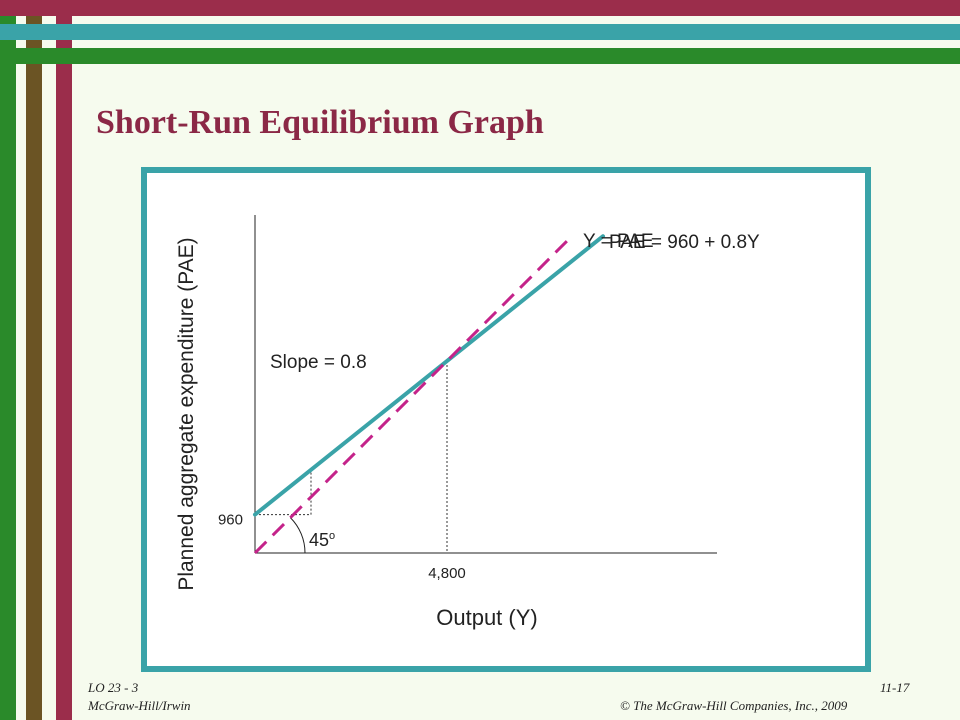 The width and height of the screenshot is (960, 720). What do you see at coordinates (113, 687) in the screenshot?
I see `footer-lo: LO 23 - 3` at bounding box center [113, 687].